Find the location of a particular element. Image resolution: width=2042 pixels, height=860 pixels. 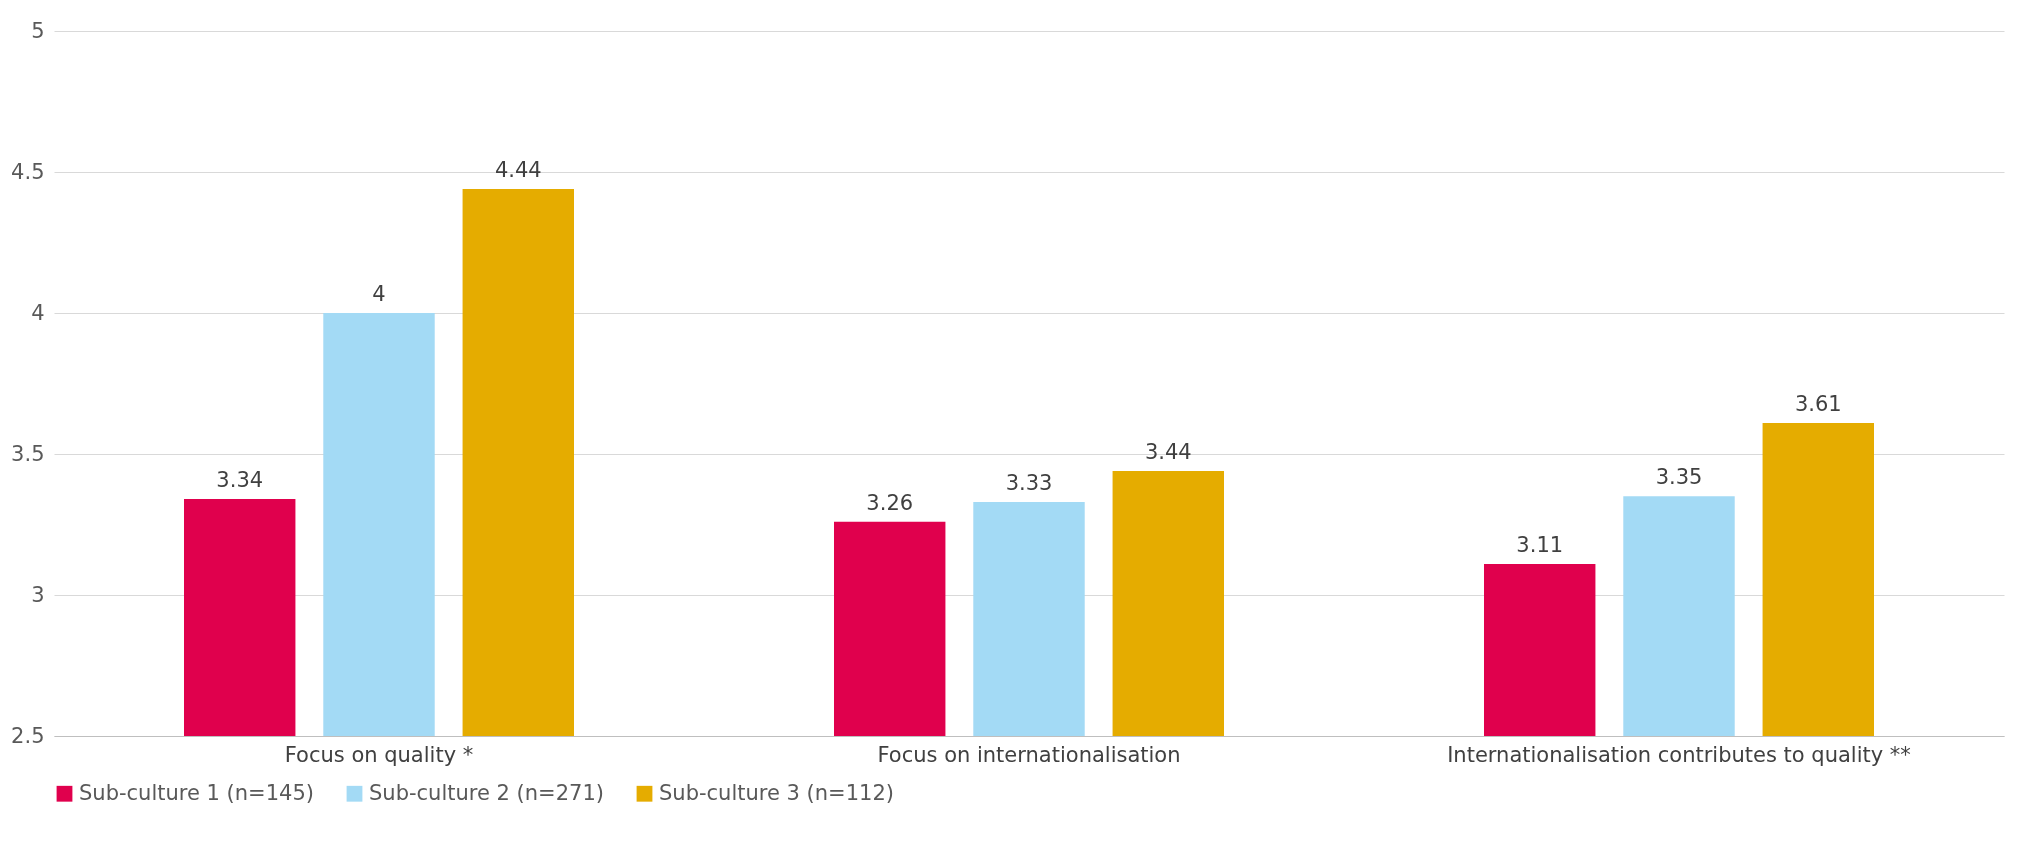

y-tick-label: 4.5 is located at coordinates (28, 171).